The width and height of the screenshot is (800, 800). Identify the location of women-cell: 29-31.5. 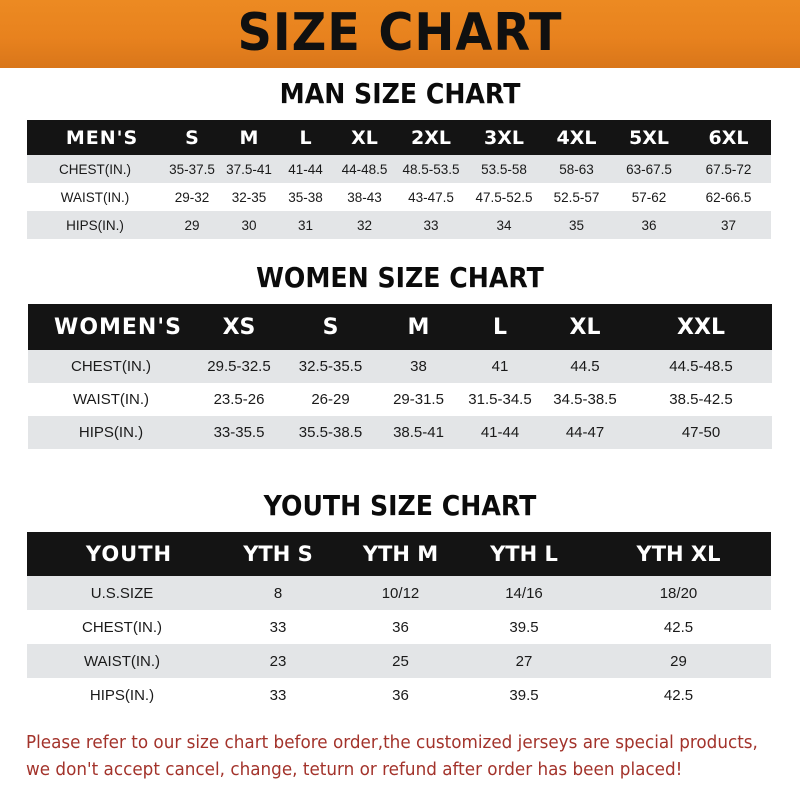
(418, 399).